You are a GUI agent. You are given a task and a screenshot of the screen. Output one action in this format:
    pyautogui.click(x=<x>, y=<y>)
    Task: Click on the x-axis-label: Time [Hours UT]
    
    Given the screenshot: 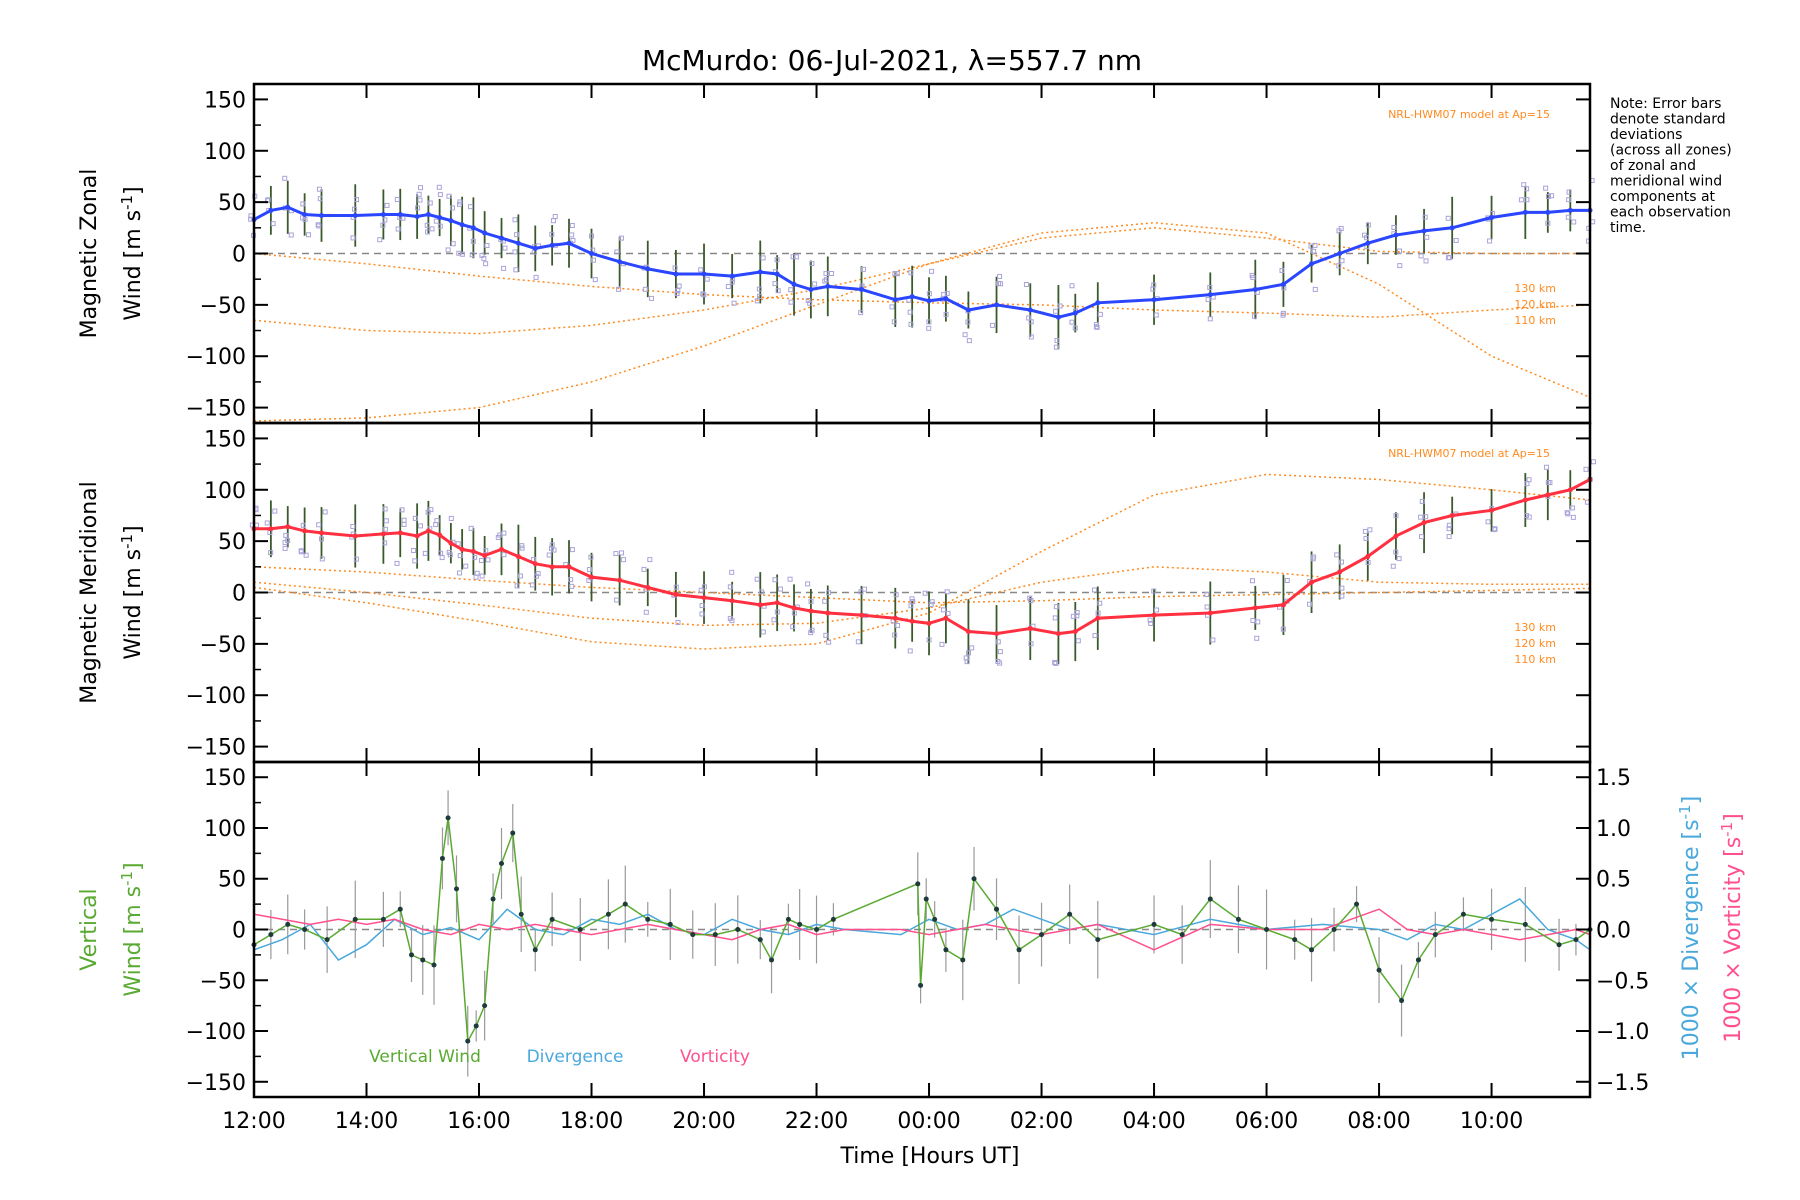 What is the action you would take?
    pyautogui.click(x=930, y=1156)
    